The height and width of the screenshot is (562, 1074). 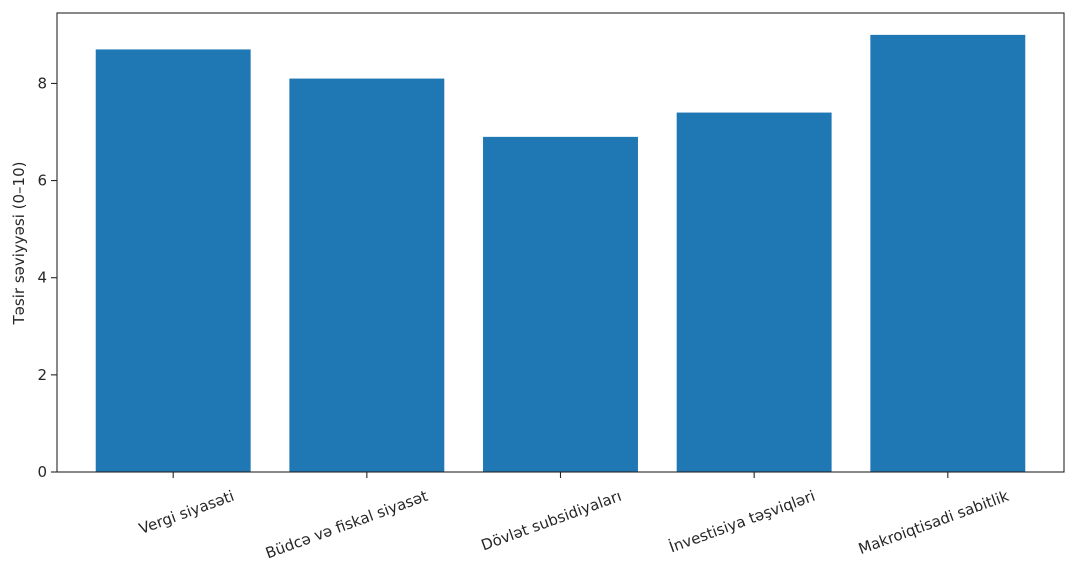 What do you see at coordinates (551, 521) in the screenshot?
I see `x-tick-label-2: Dövlət subsidiyaları` at bounding box center [551, 521].